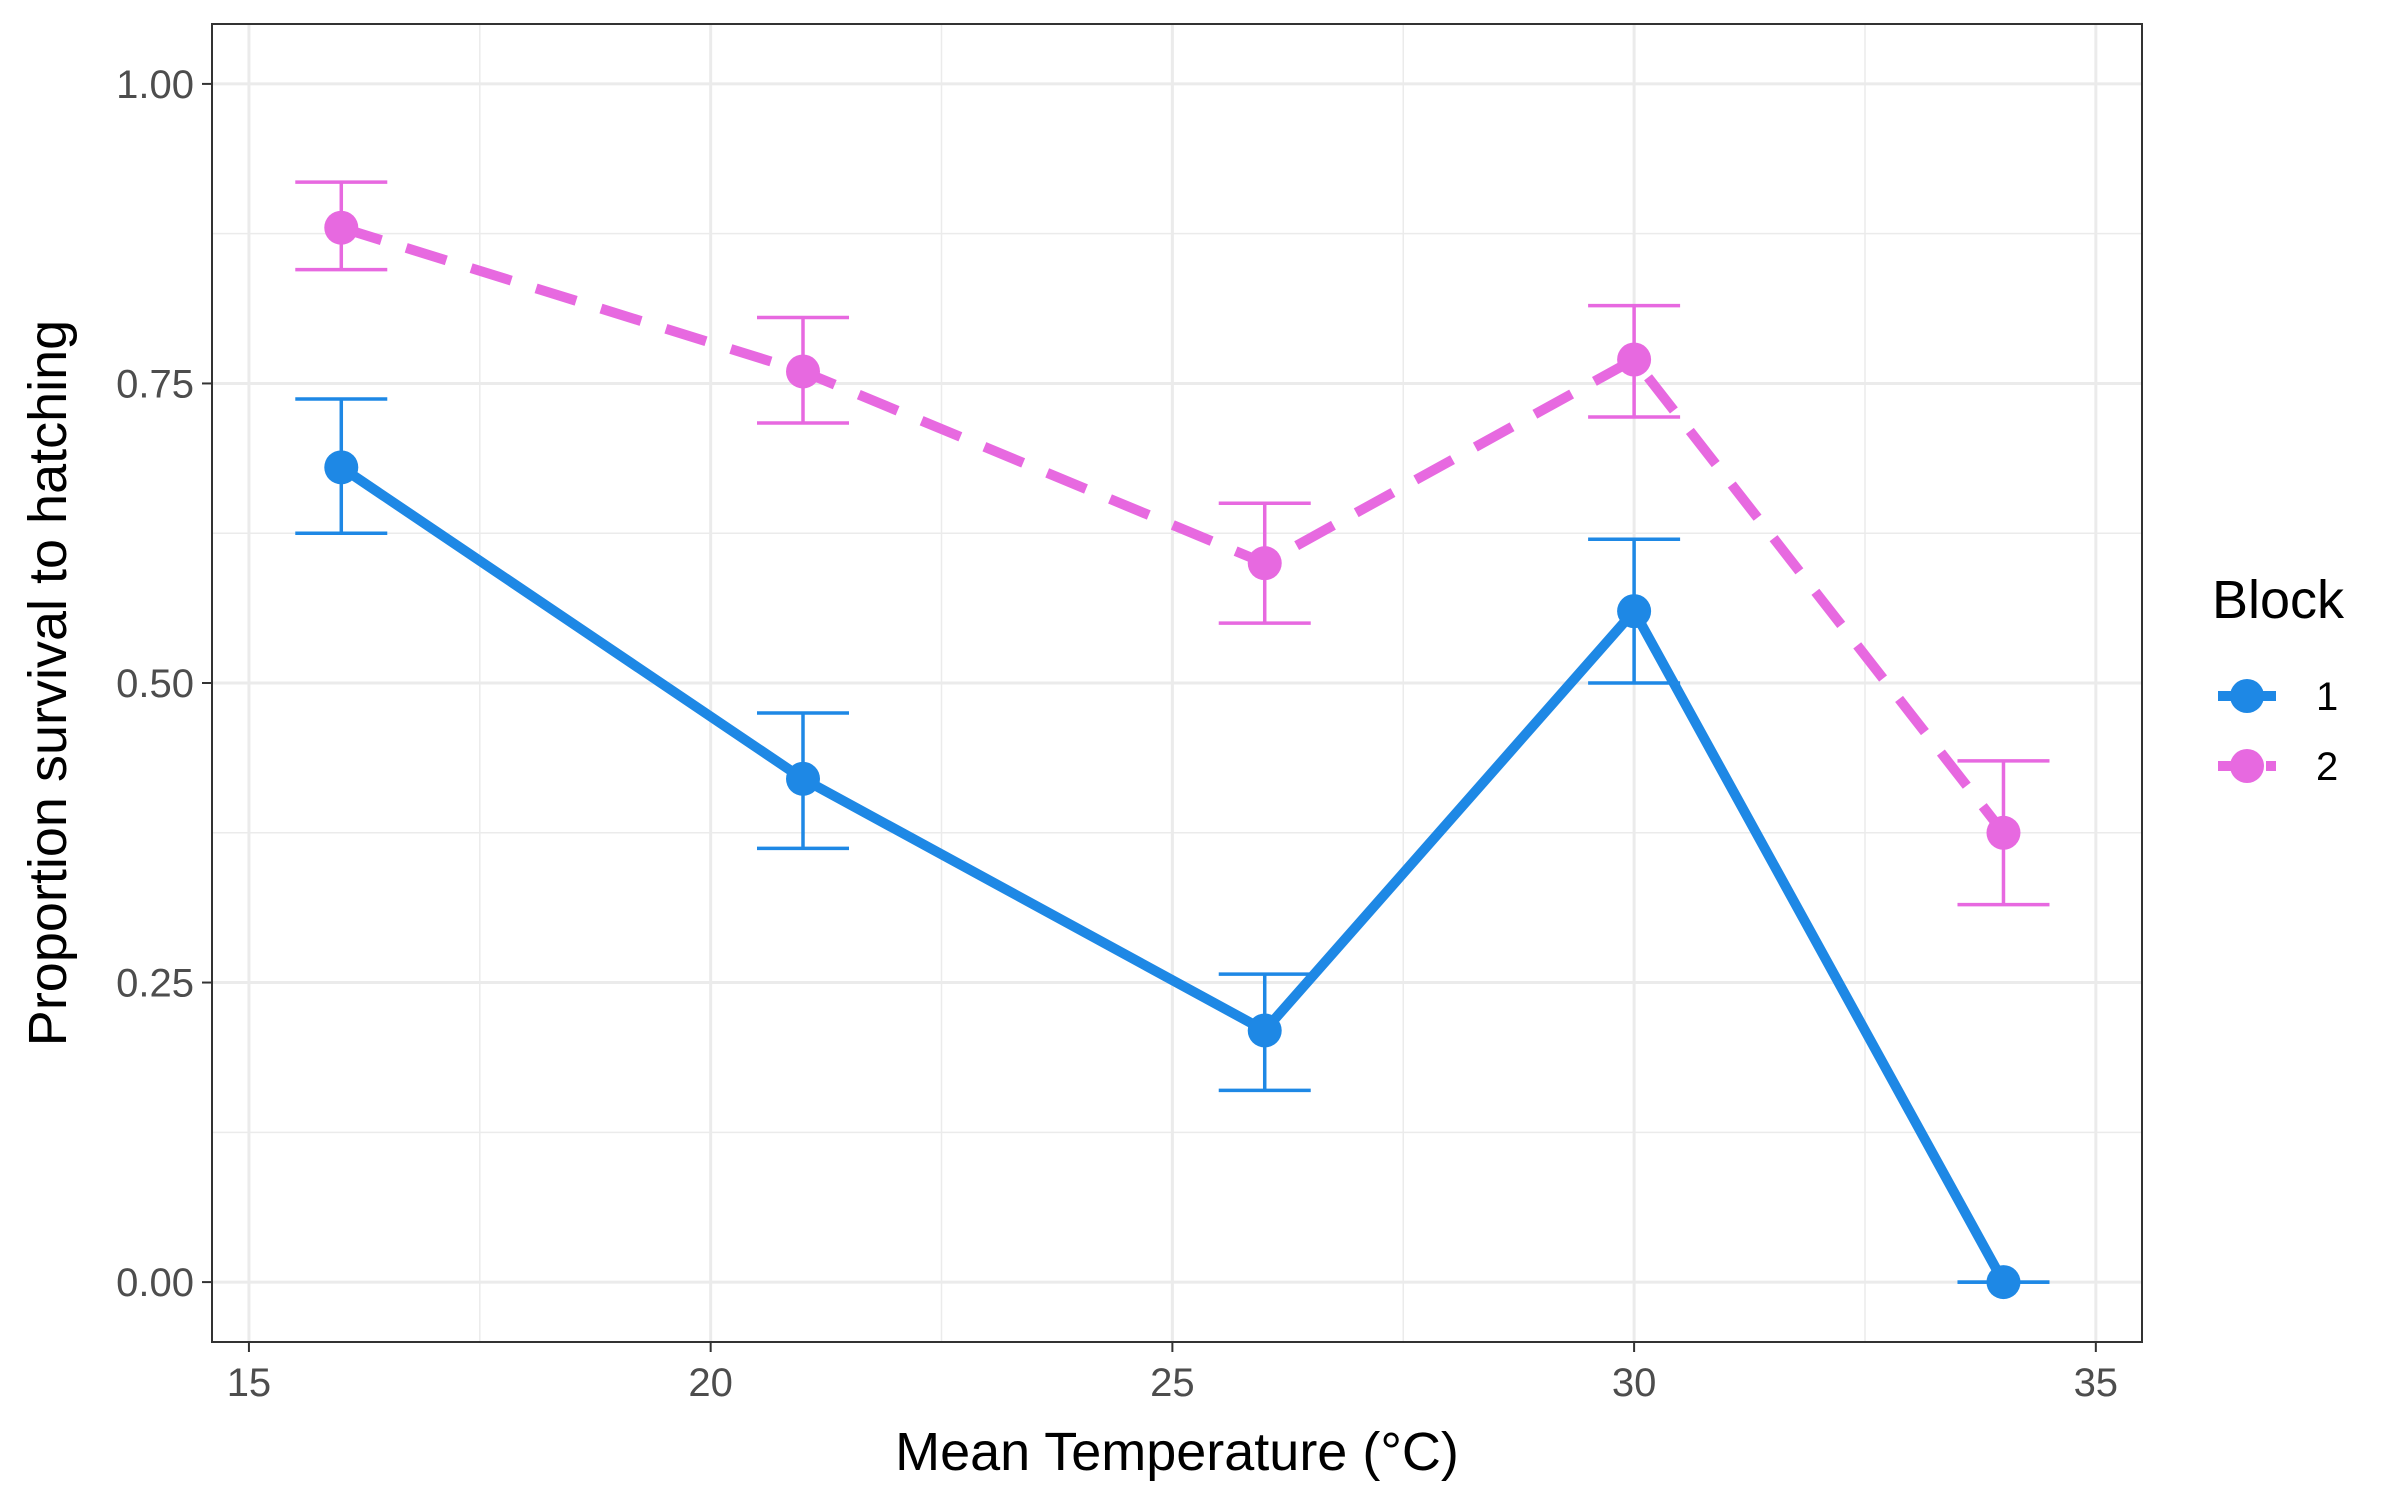 This screenshot has height=1505, width=2400. I want to click on legend-title: Block, so click(2278, 600).